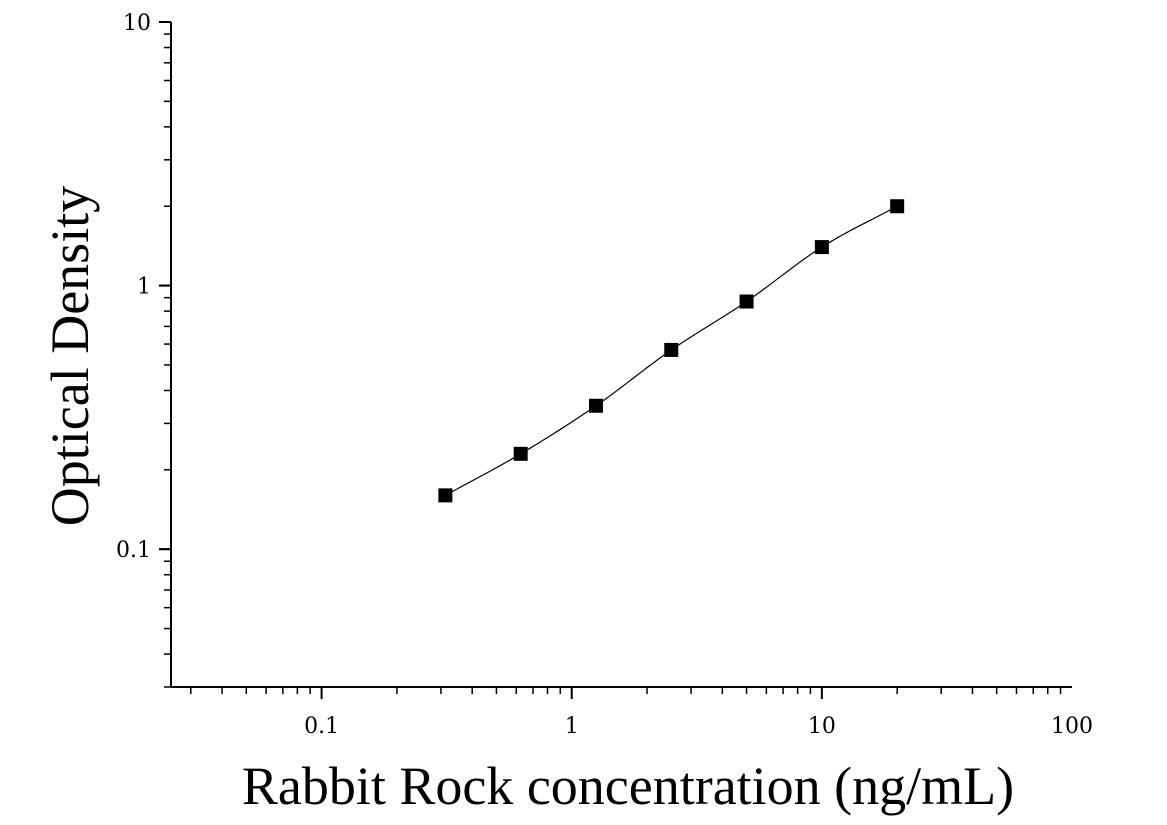  Describe the element at coordinates (321, 726) in the screenshot. I see `x-tick-label: 0.1` at that location.